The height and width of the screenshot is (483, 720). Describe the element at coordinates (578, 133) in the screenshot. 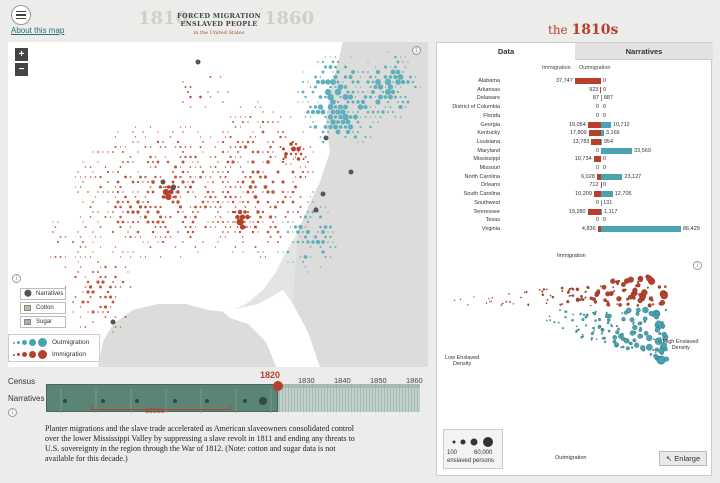

I see `immigration-value: 17,809` at that location.